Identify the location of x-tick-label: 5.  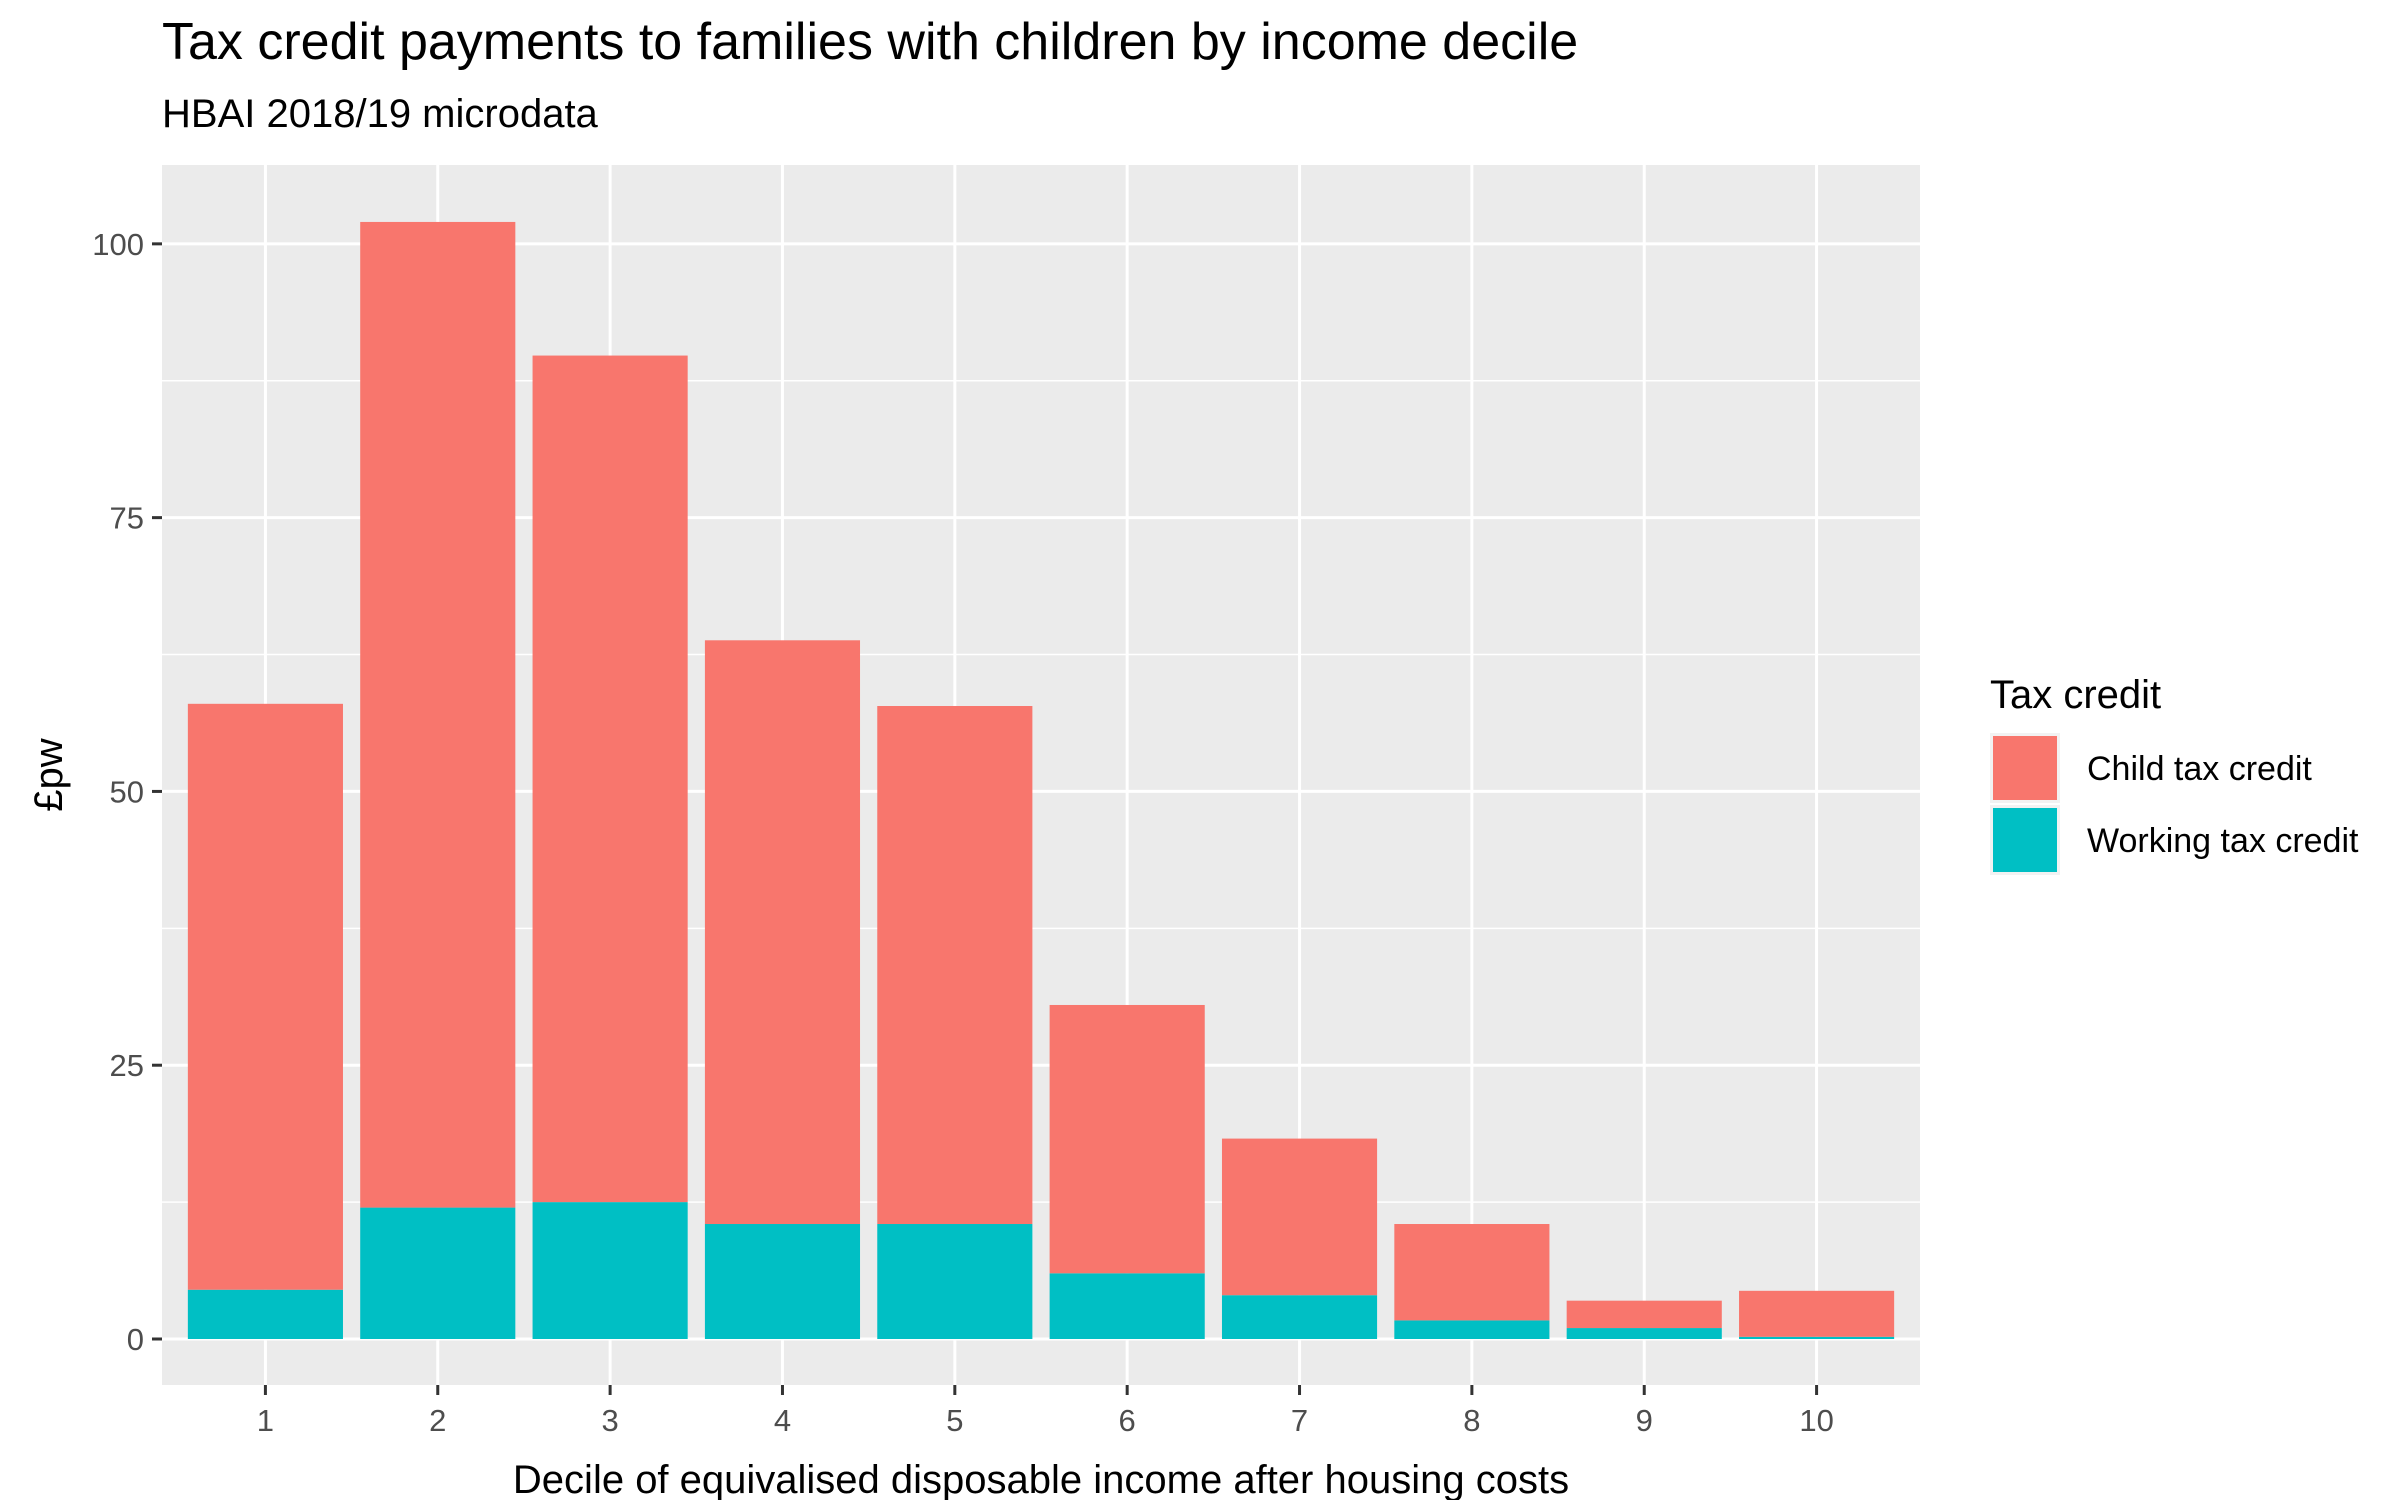
(954, 1420).